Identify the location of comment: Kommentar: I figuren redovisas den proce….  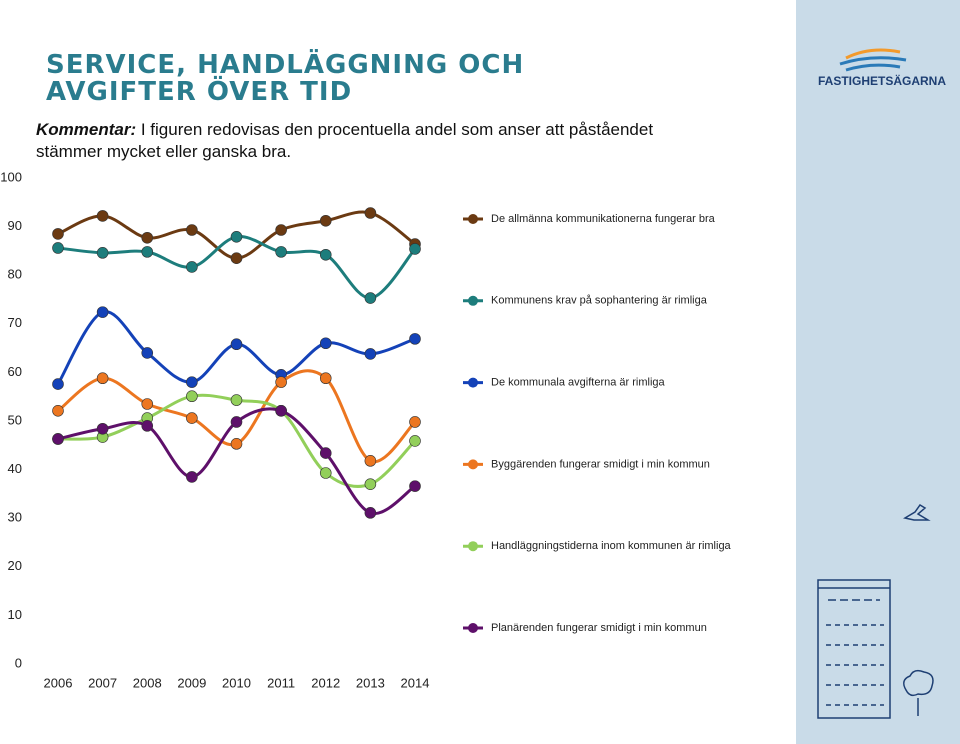
(361, 141).